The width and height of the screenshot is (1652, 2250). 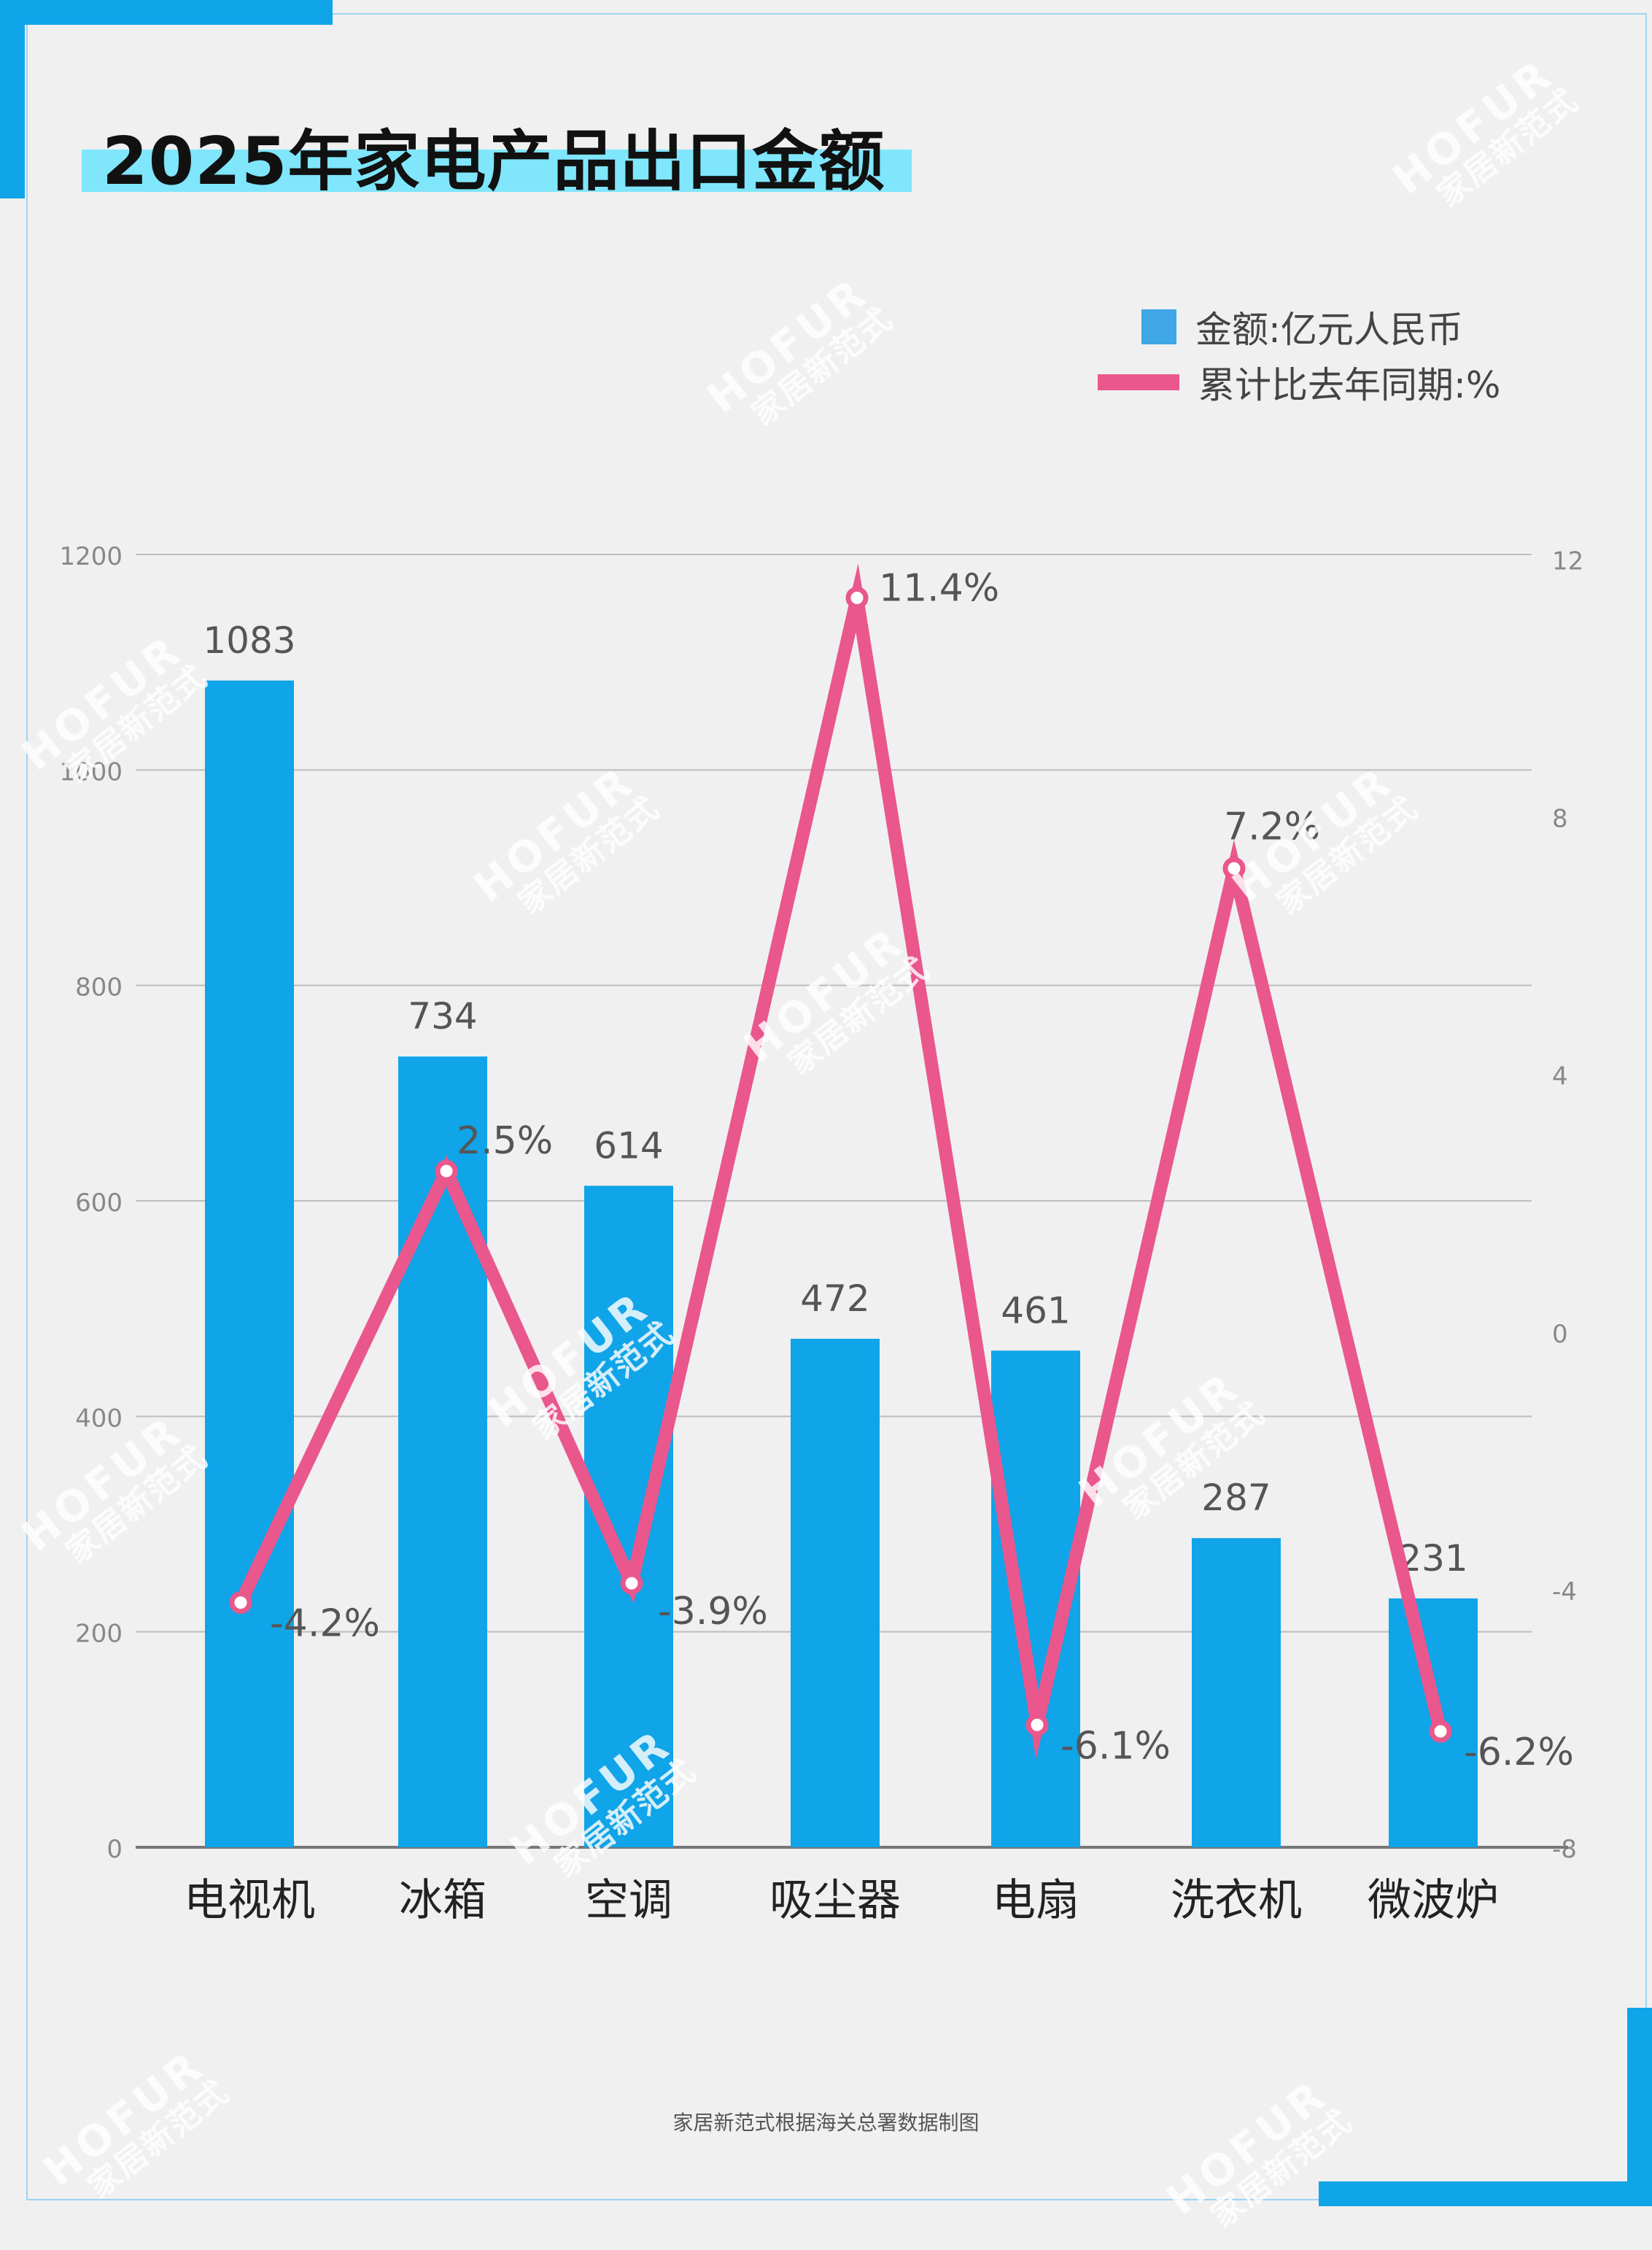 I want to click on legend-item-bar: 金额:亿元人民币, so click(x=1299, y=327).